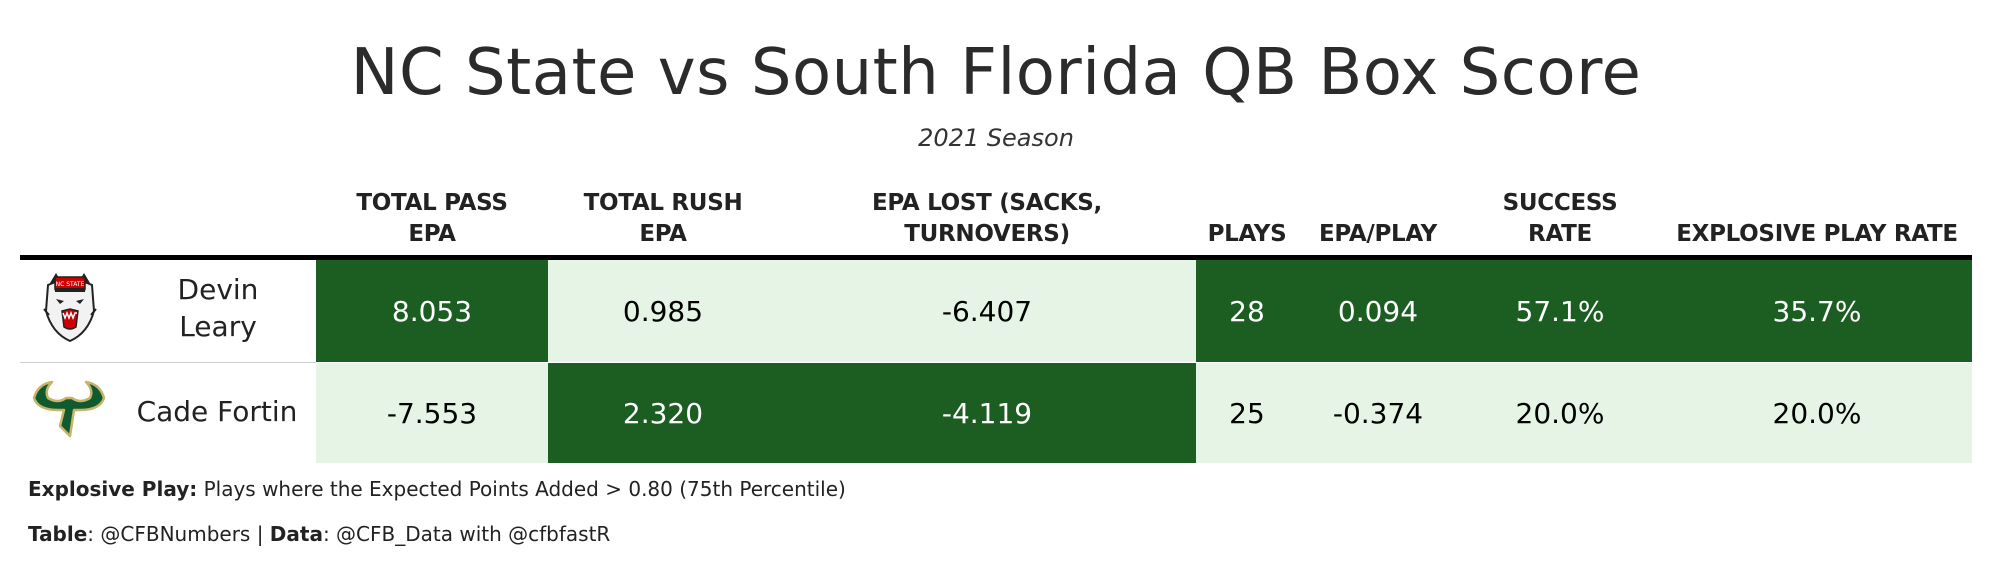 The width and height of the screenshot is (1992, 583). Describe the element at coordinates (996, 73) in the screenshot. I see `chart-title: NC State vs South Florida QB Box Score` at that location.